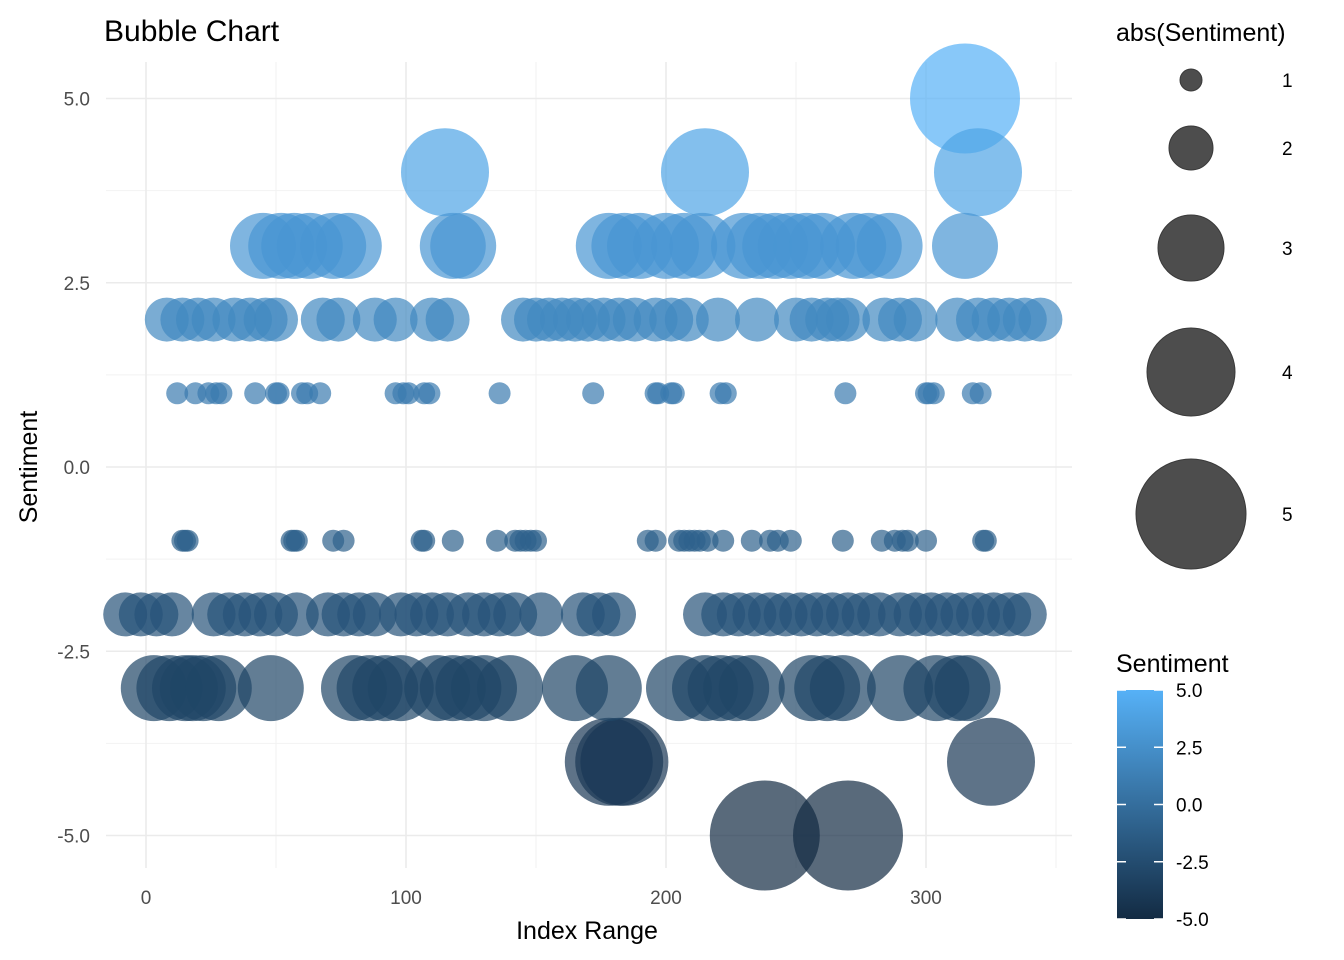 The height and width of the screenshot is (960, 1344). Describe the element at coordinates (1287, 373) in the screenshot. I see `size-legend-label: 4` at that location.